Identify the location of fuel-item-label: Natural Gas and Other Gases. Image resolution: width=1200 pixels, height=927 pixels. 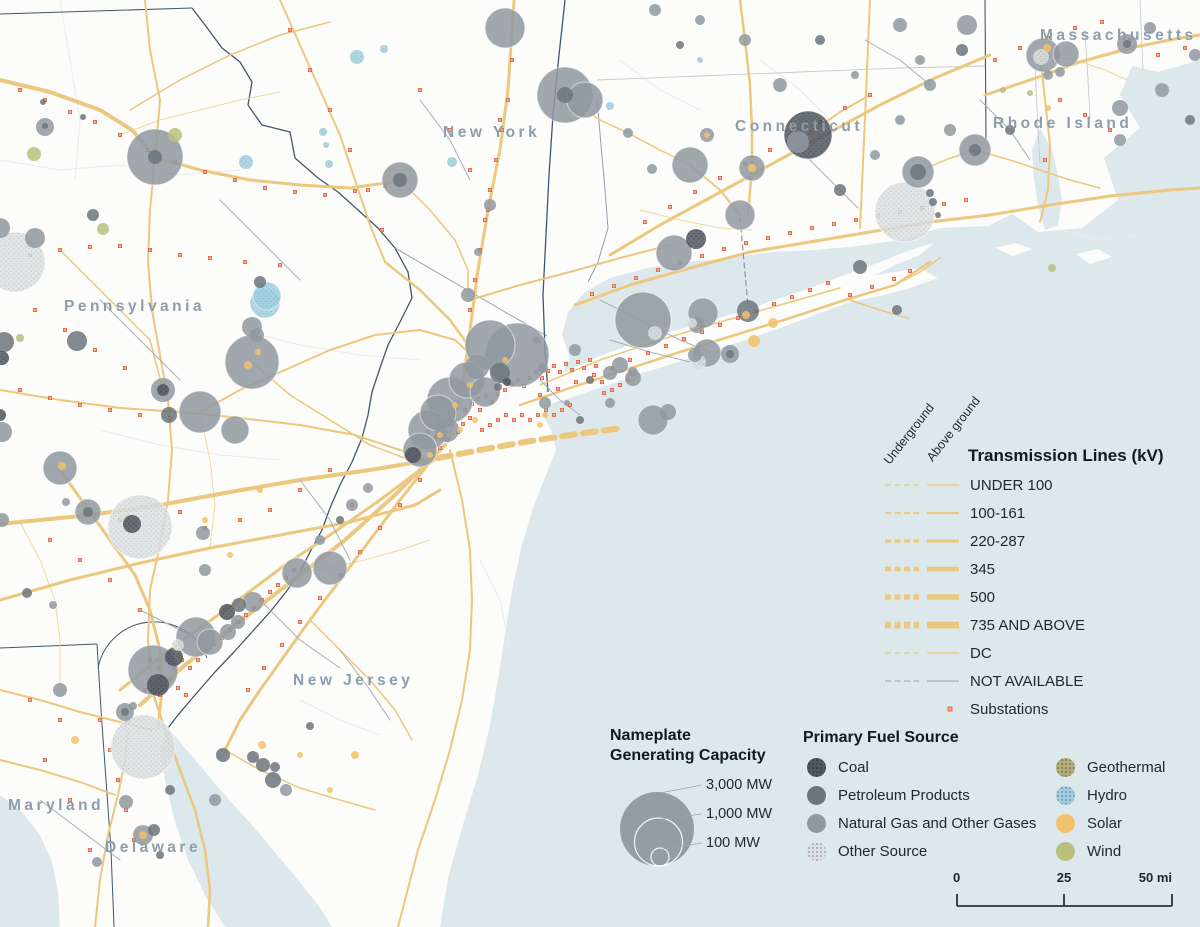
(937, 823).